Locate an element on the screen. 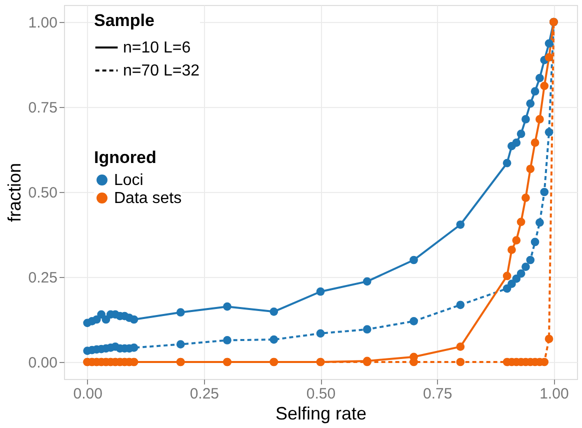 This screenshot has width=582, height=428. legend-label: Loci is located at coordinates (129, 180).